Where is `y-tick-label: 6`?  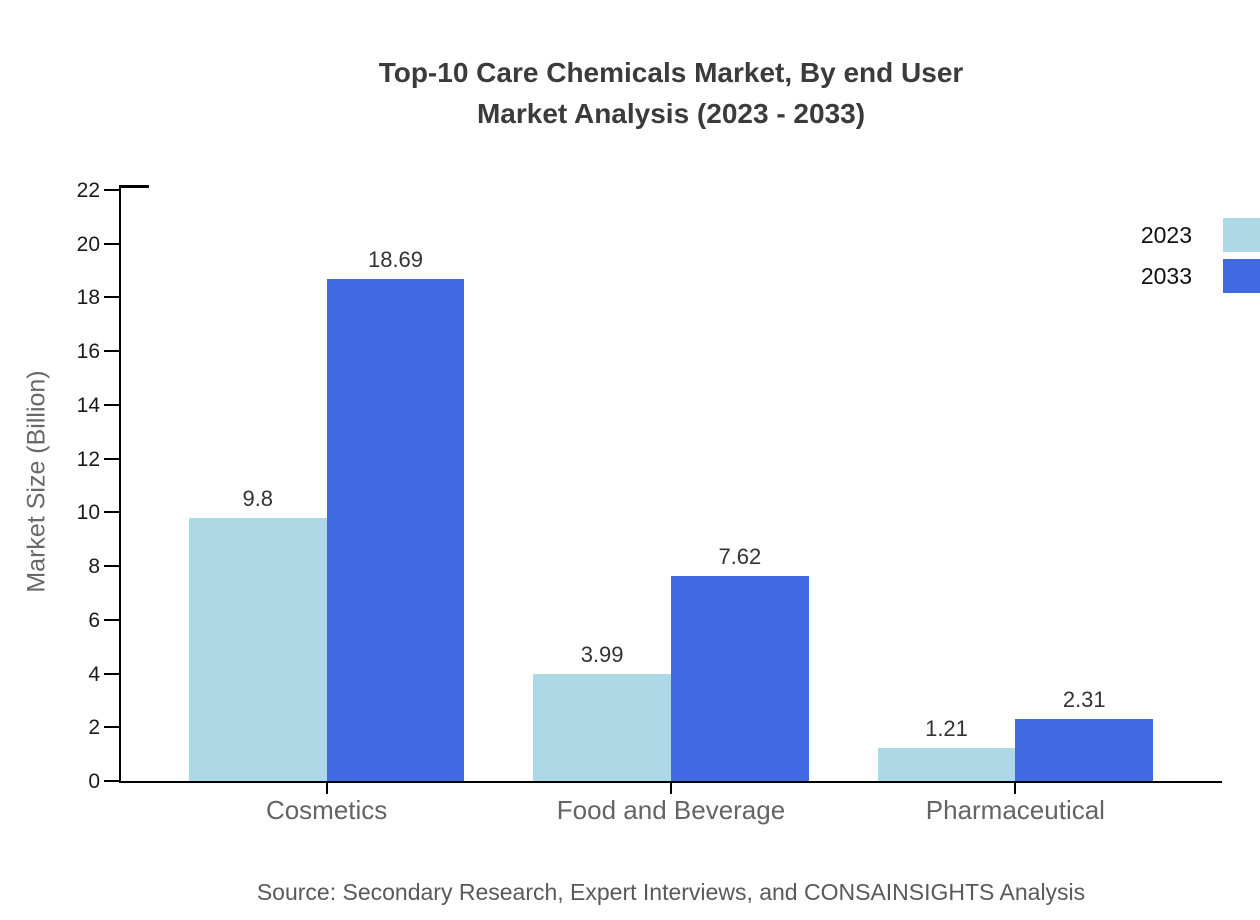 y-tick-label: 6 is located at coordinates (94, 620).